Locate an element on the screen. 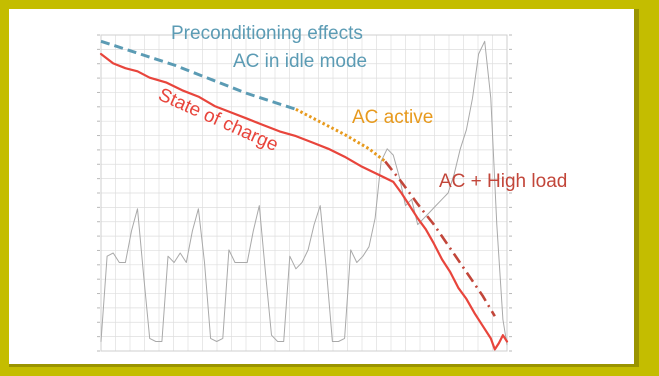 Image resolution: width=659 pixels, height=376 pixels. series-line-preconditioning is located at coordinates (198, 75).